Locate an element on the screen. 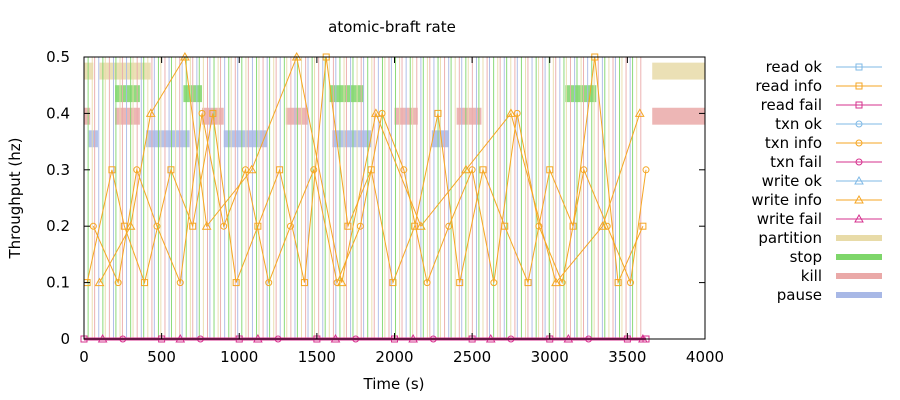  y-tick-label-3: 0.3 is located at coordinates (58, 170).